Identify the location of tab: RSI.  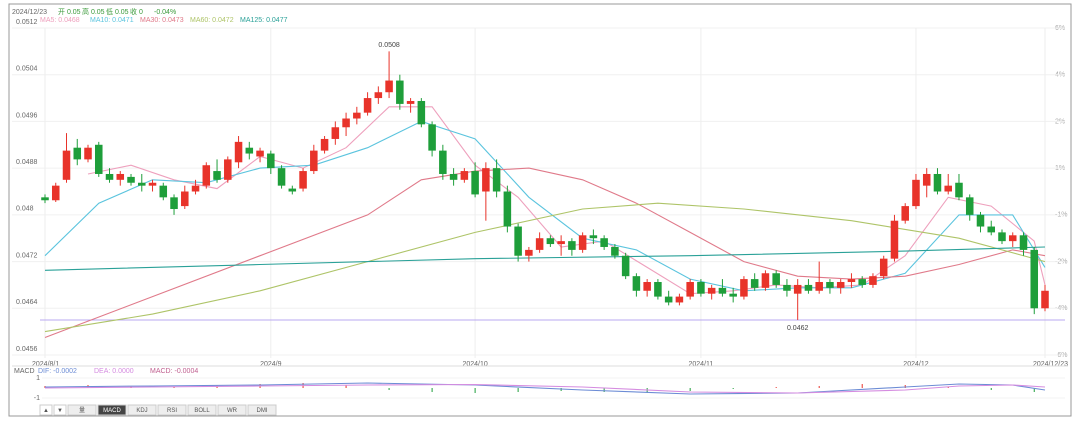
(172, 410).